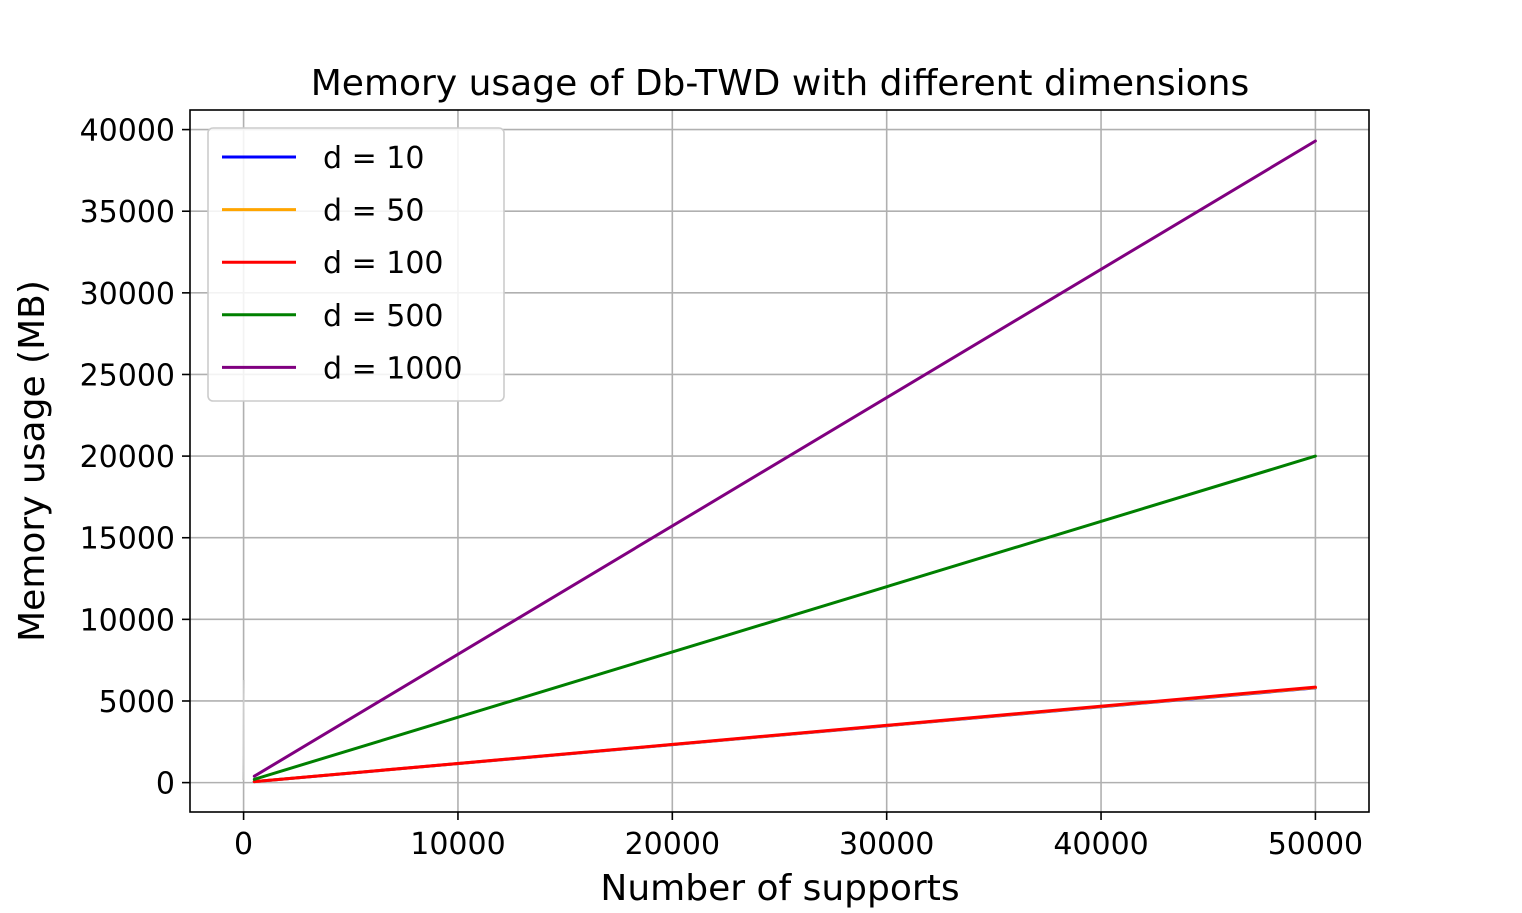 The image size is (1522, 913). What do you see at coordinates (137, 702) in the screenshot?
I see `y-tick-label: 5000` at bounding box center [137, 702].